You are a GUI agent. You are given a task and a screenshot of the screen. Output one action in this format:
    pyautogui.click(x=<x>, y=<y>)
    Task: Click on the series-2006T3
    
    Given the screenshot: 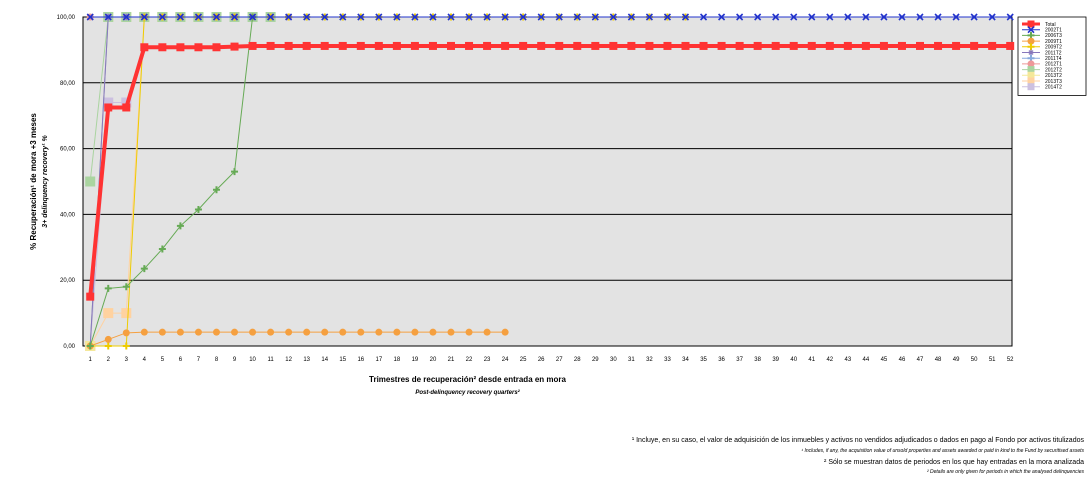 What is the action you would take?
    pyautogui.click(x=171, y=181)
    